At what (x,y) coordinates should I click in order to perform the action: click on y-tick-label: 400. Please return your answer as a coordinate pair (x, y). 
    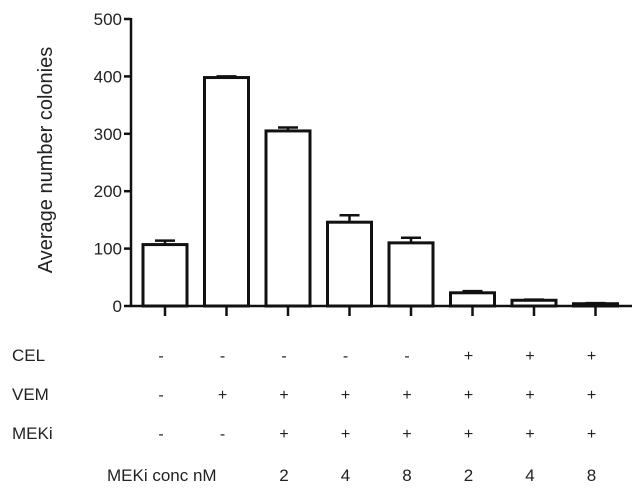
    Looking at the image, I should click on (108, 76).